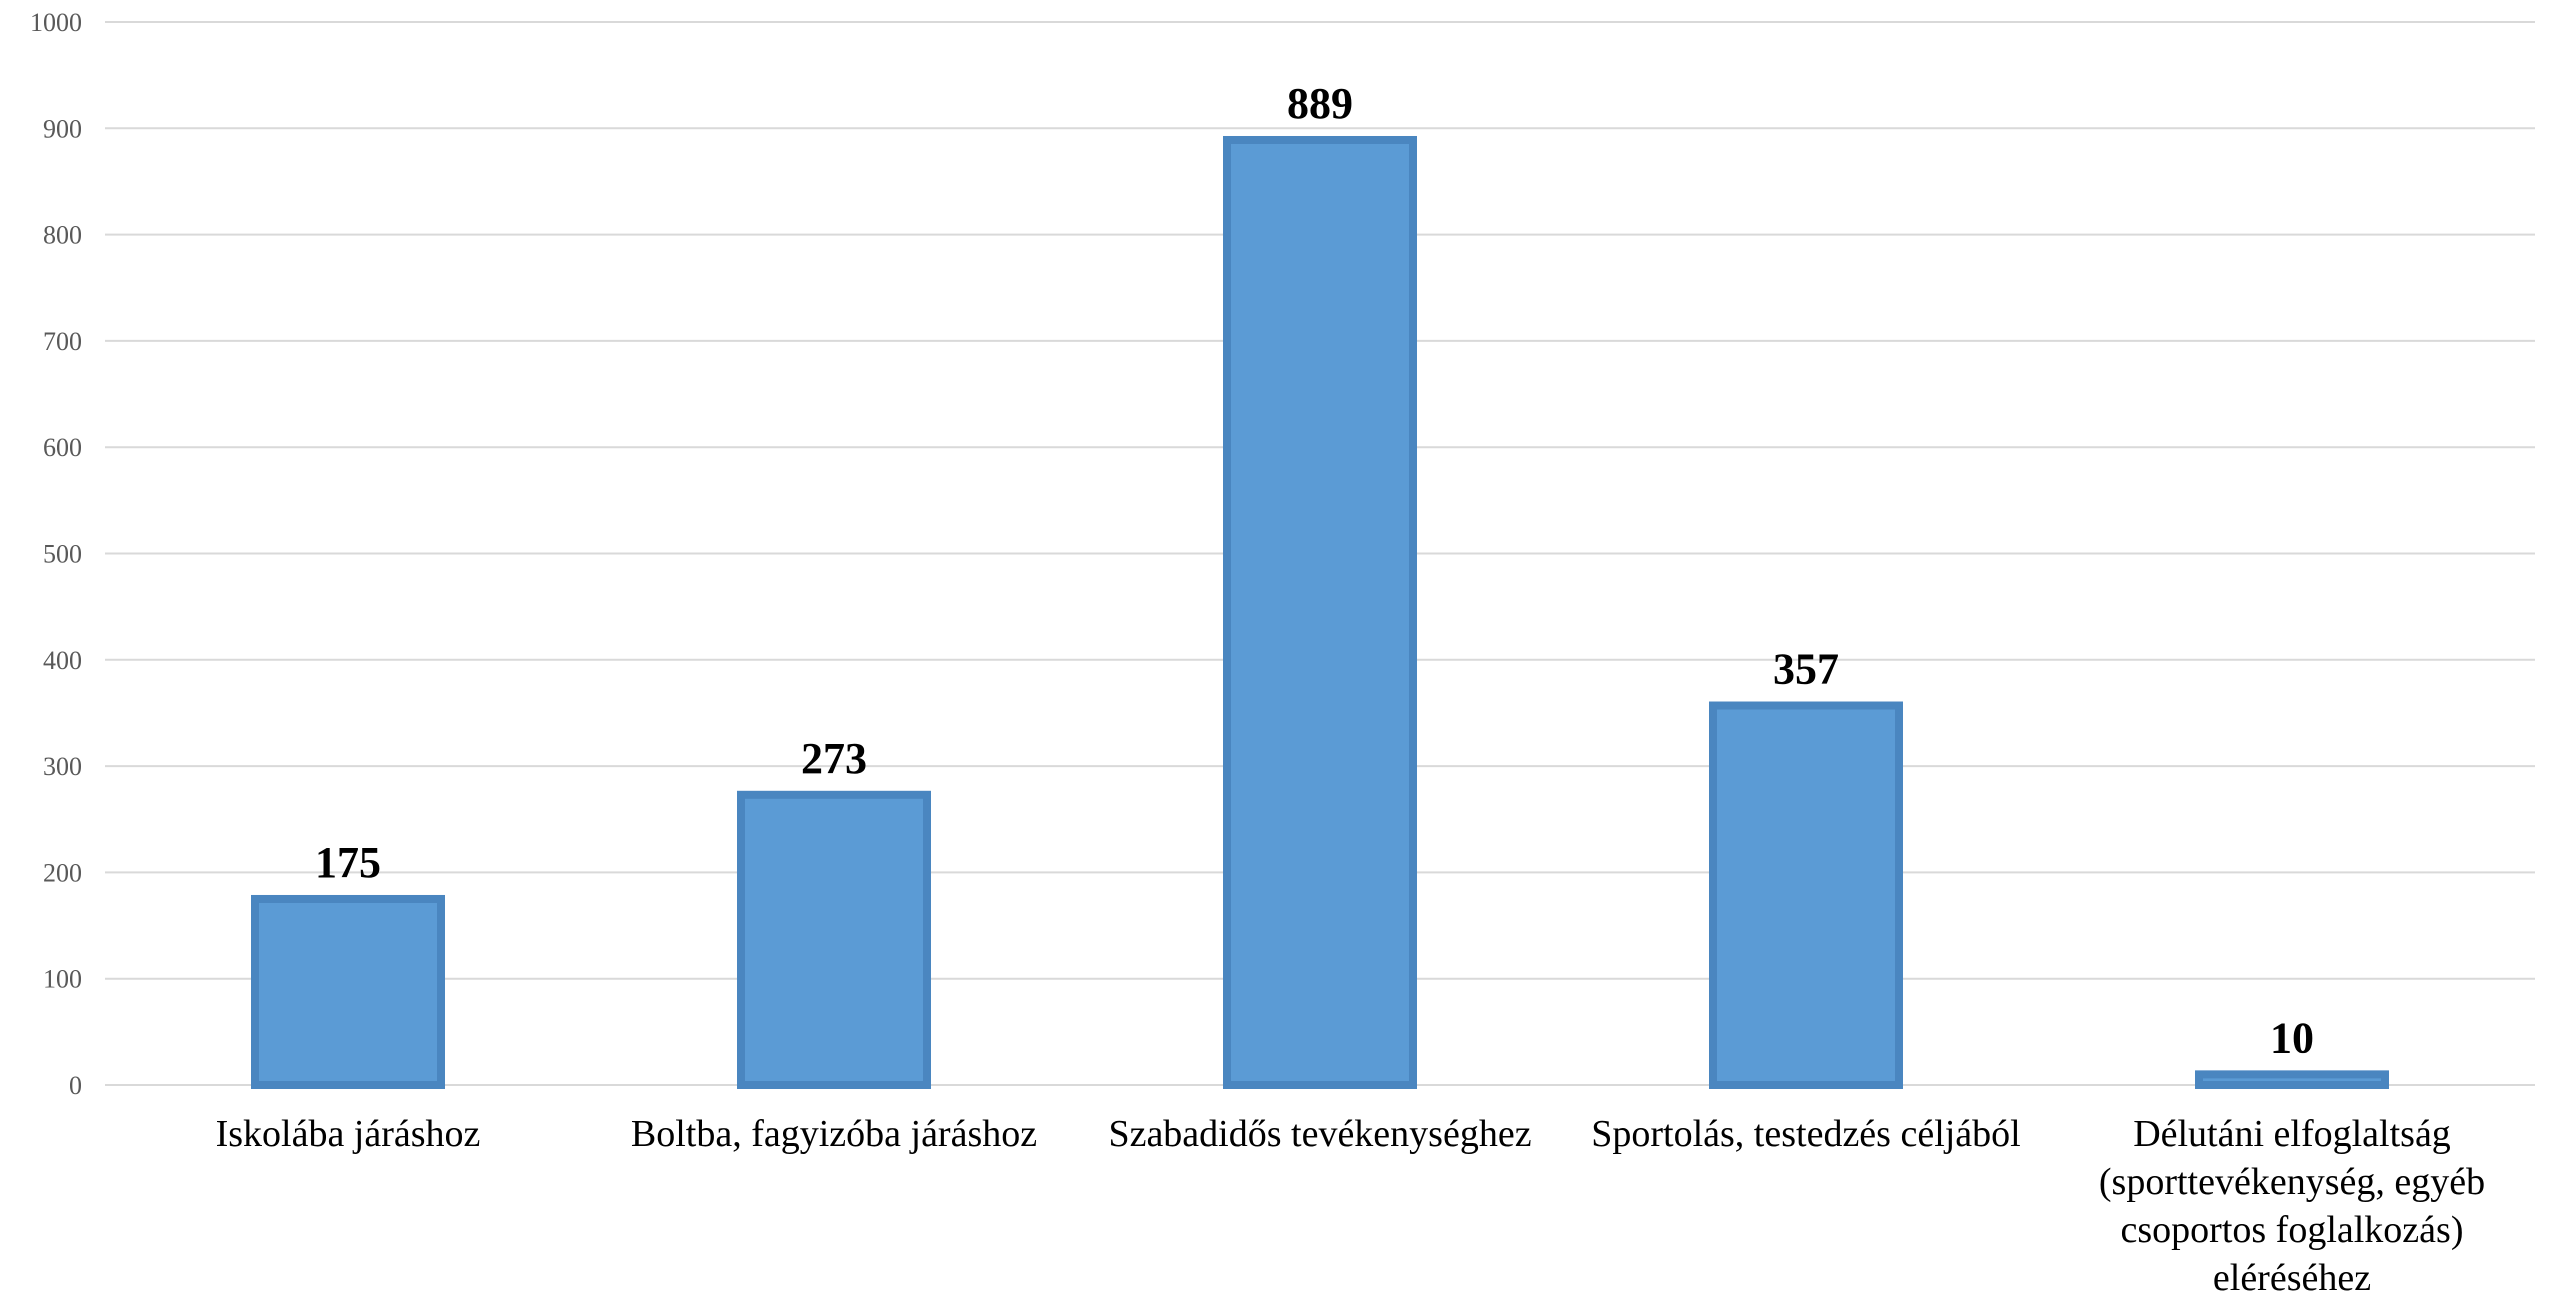 This screenshot has height=1300, width=2552. What do you see at coordinates (1320, 103) in the screenshot?
I see `data-label: 889` at bounding box center [1320, 103].